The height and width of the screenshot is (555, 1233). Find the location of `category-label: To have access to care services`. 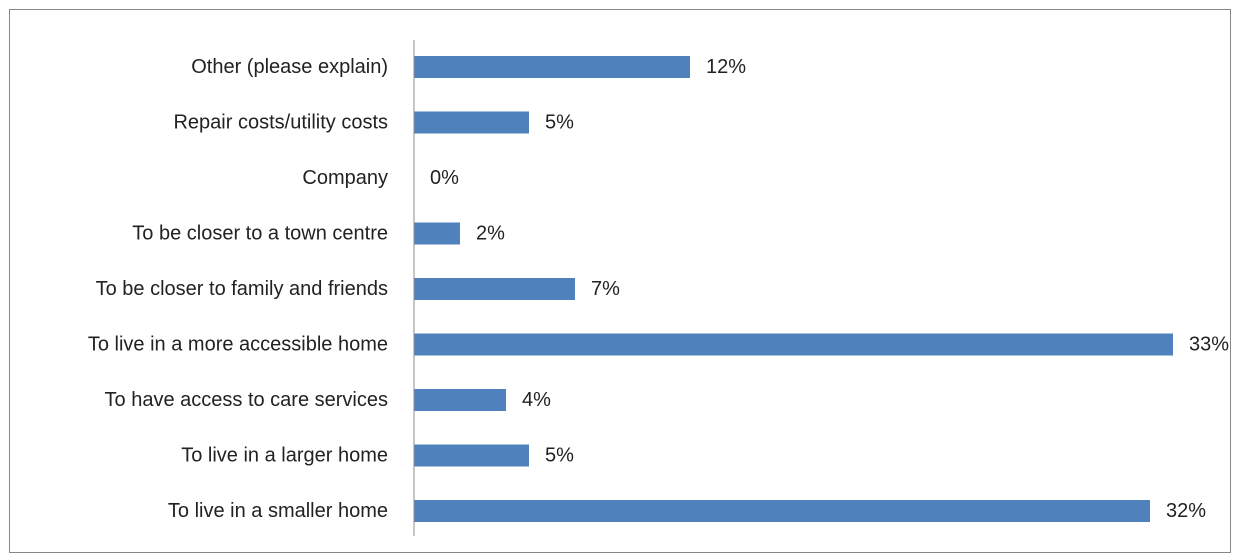

category-label: To have access to care services is located at coordinates (246, 400).